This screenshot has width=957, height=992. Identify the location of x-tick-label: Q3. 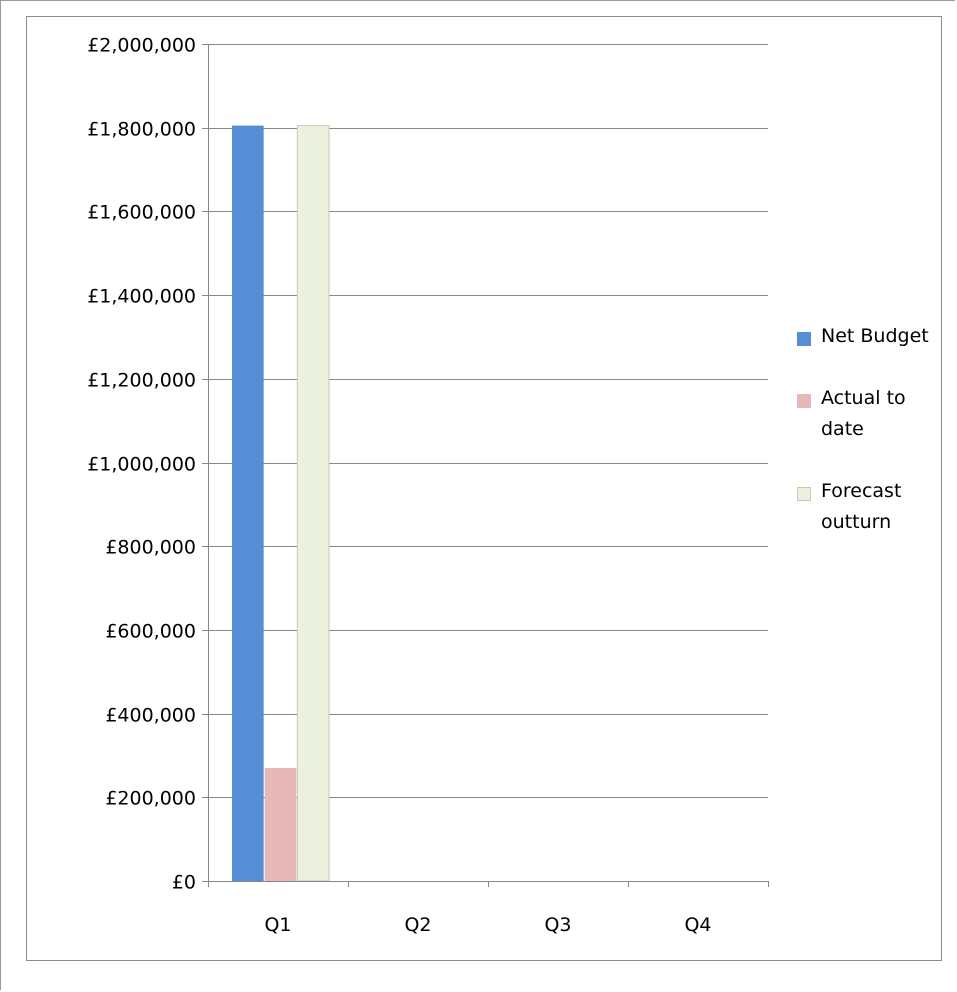
(557, 925).